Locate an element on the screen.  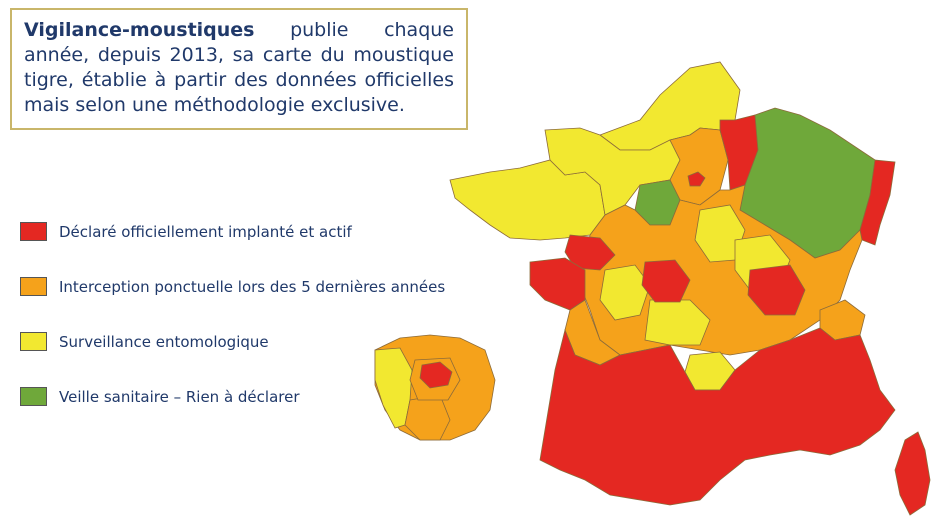
legend-label-surveillance: Surveillance entomologique is located at coordinates (164, 341).